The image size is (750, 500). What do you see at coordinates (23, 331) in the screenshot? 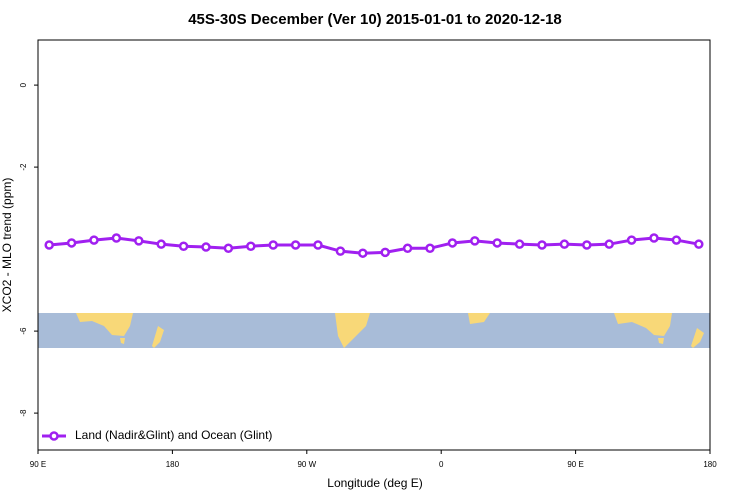
I see `y-tick-label: -6` at bounding box center [23, 331].